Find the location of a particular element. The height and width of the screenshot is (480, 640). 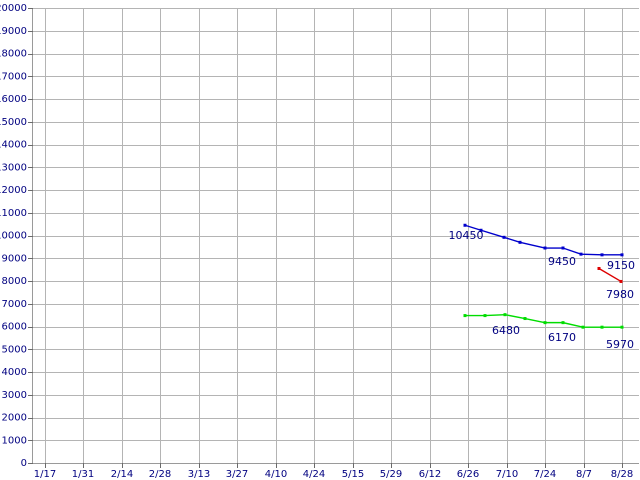

data-point-label: 9150 is located at coordinates (621, 265).